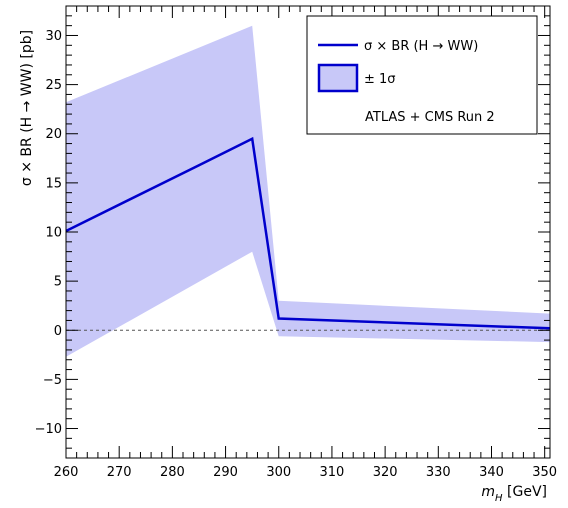 The image size is (568, 508). I want to click on x-axis-label-sub: H, so click(499, 498).